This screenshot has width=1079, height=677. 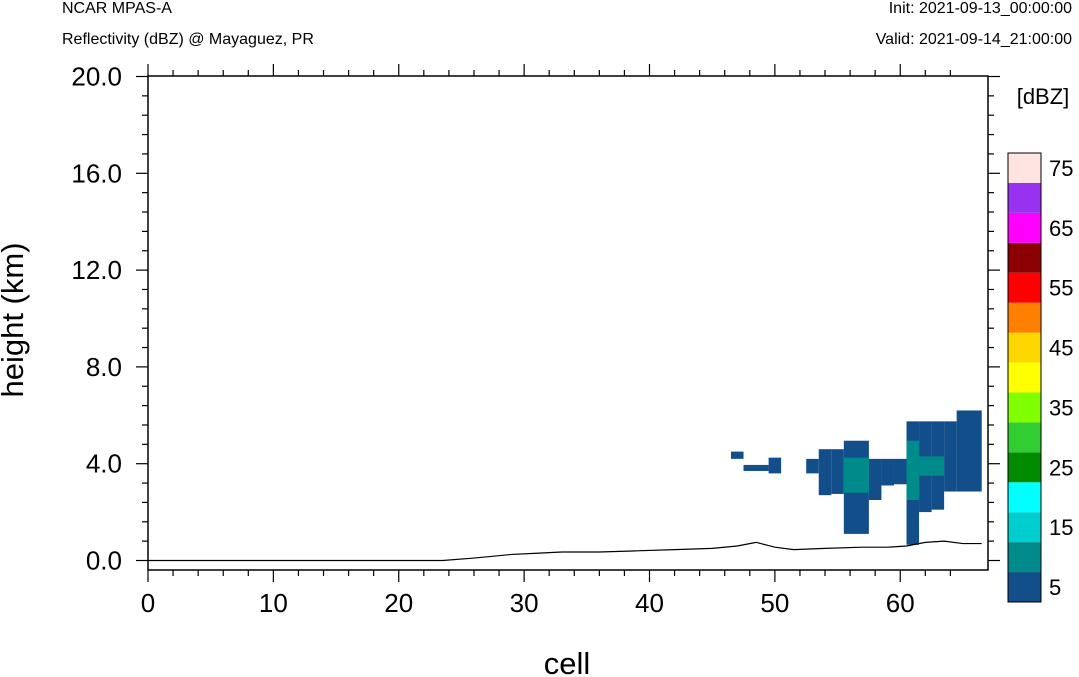 I want to click on x-axis-label: cell, so click(x=567, y=661).